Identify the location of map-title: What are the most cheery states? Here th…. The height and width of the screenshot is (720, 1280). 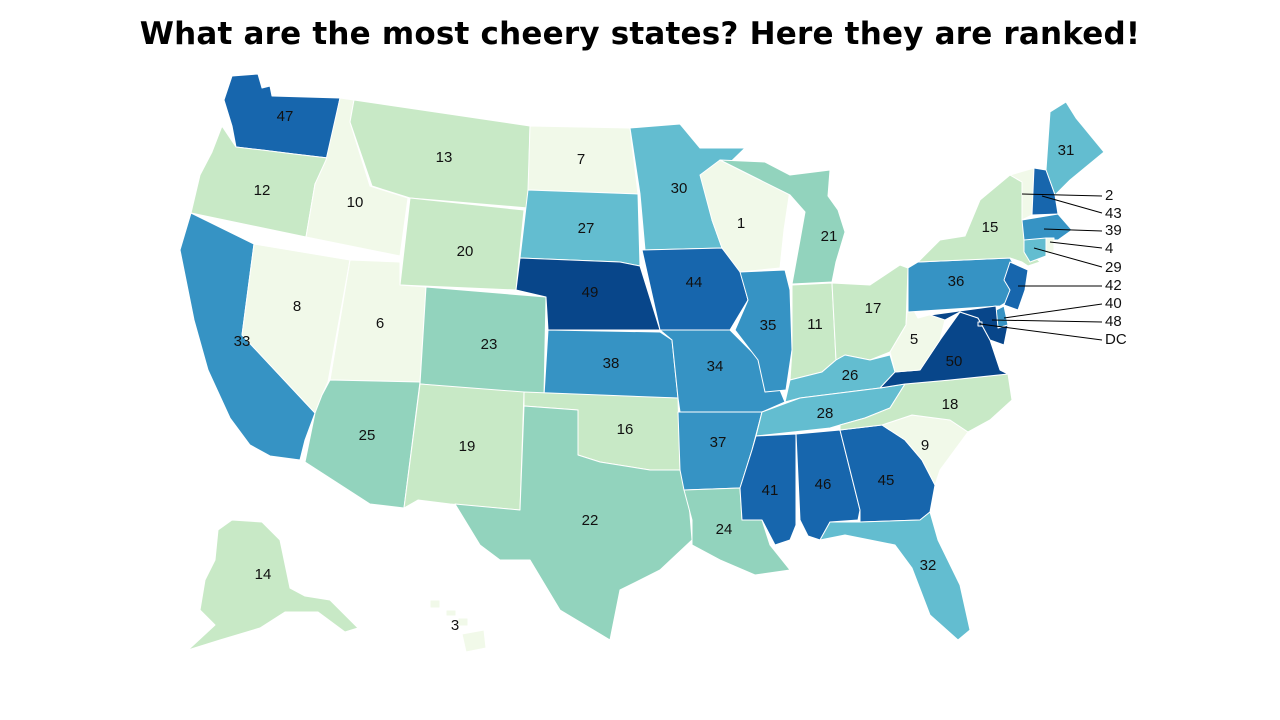
(640, 34).